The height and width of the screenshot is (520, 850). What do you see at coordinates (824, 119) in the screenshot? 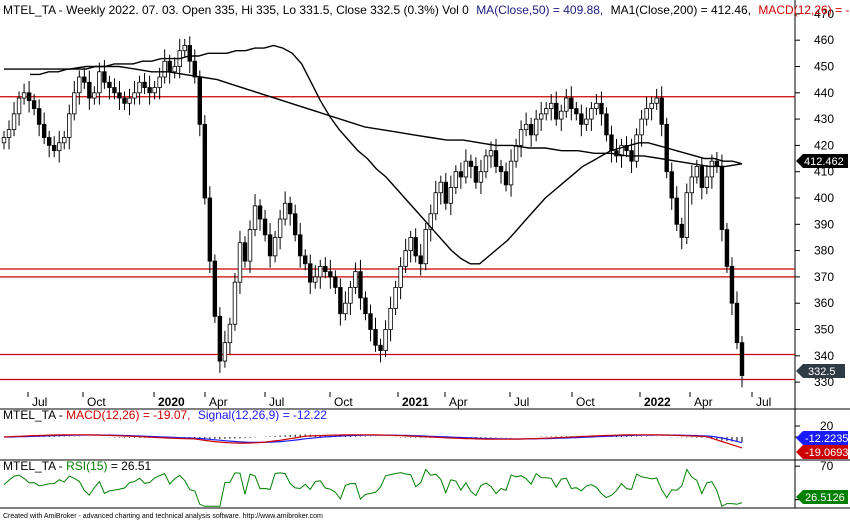
I see `y-tick-label: 430` at bounding box center [824, 119].